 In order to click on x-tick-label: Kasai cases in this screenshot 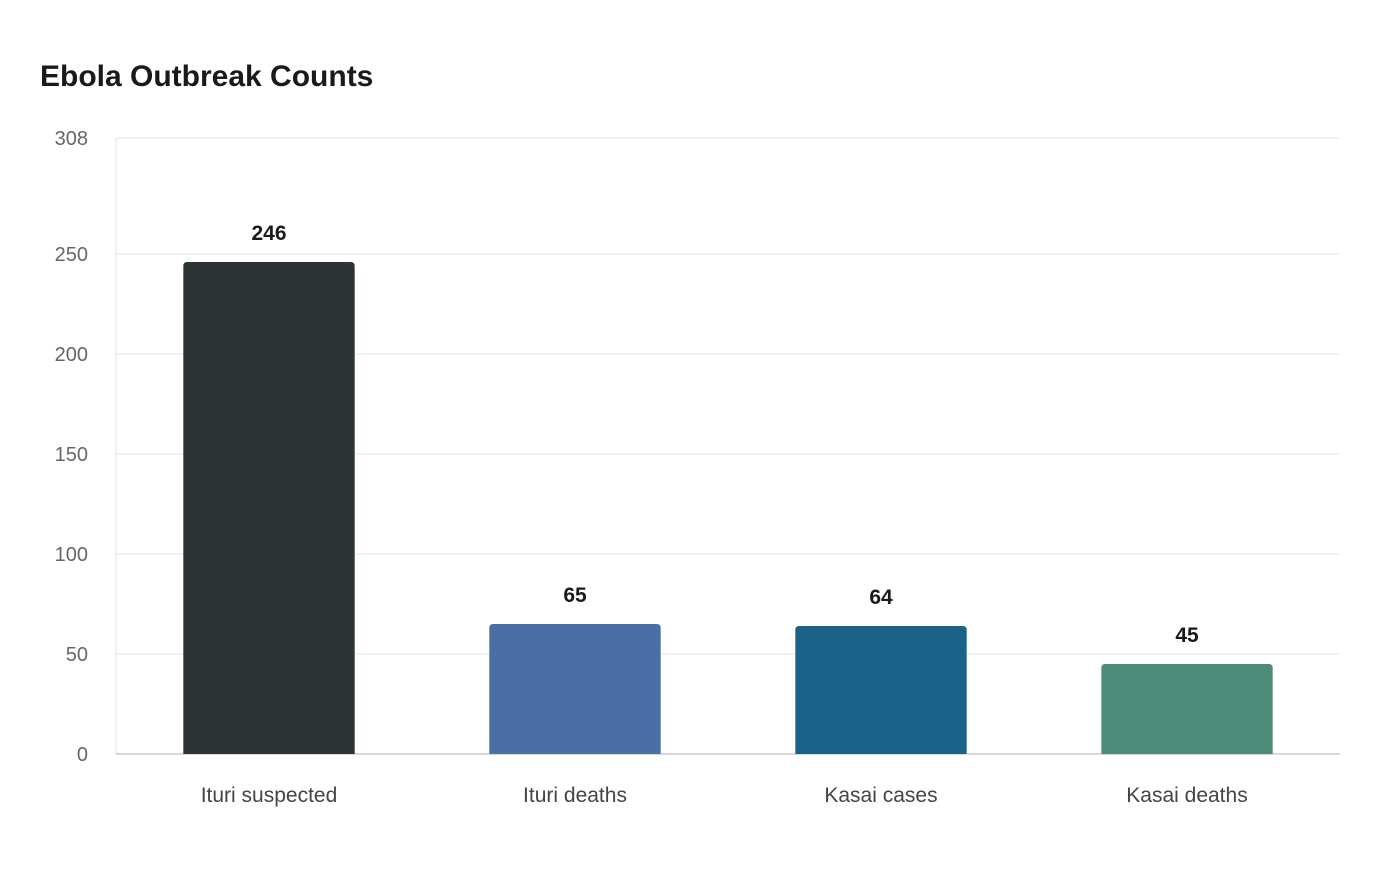, I will do `click(880, 795)`.